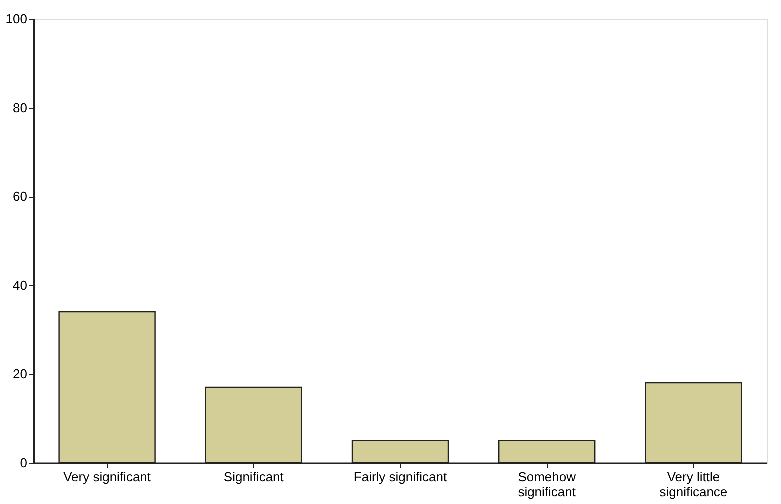 The width and height of the screenshot is (781, 504). Describe the element at coordinates (17, 19) in the screenshot. I see `y-tick-label: 100` at that location.